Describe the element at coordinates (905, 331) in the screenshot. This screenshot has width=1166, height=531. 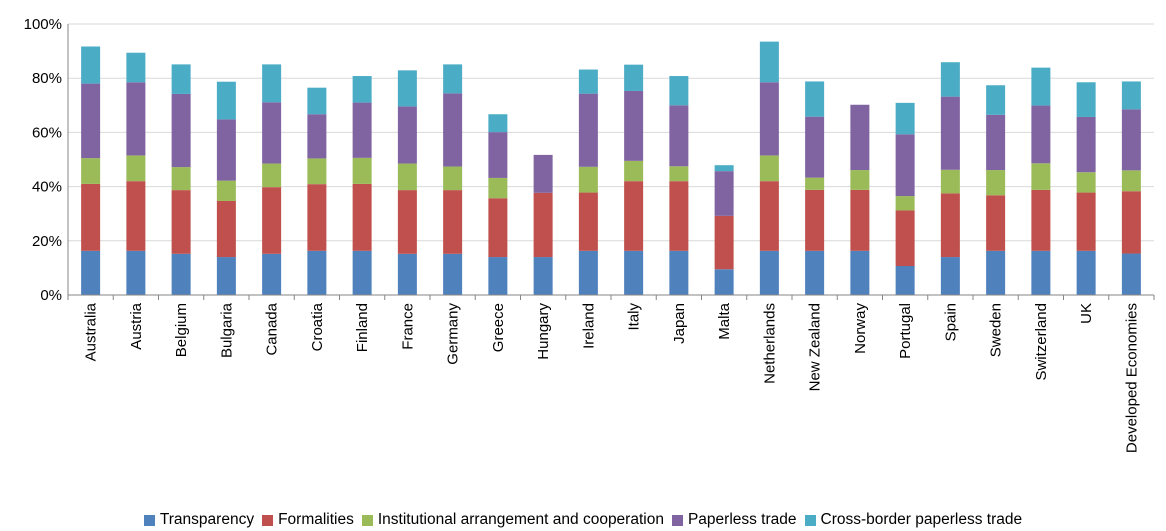
I see `x-tick-label: Portugal` at that location.